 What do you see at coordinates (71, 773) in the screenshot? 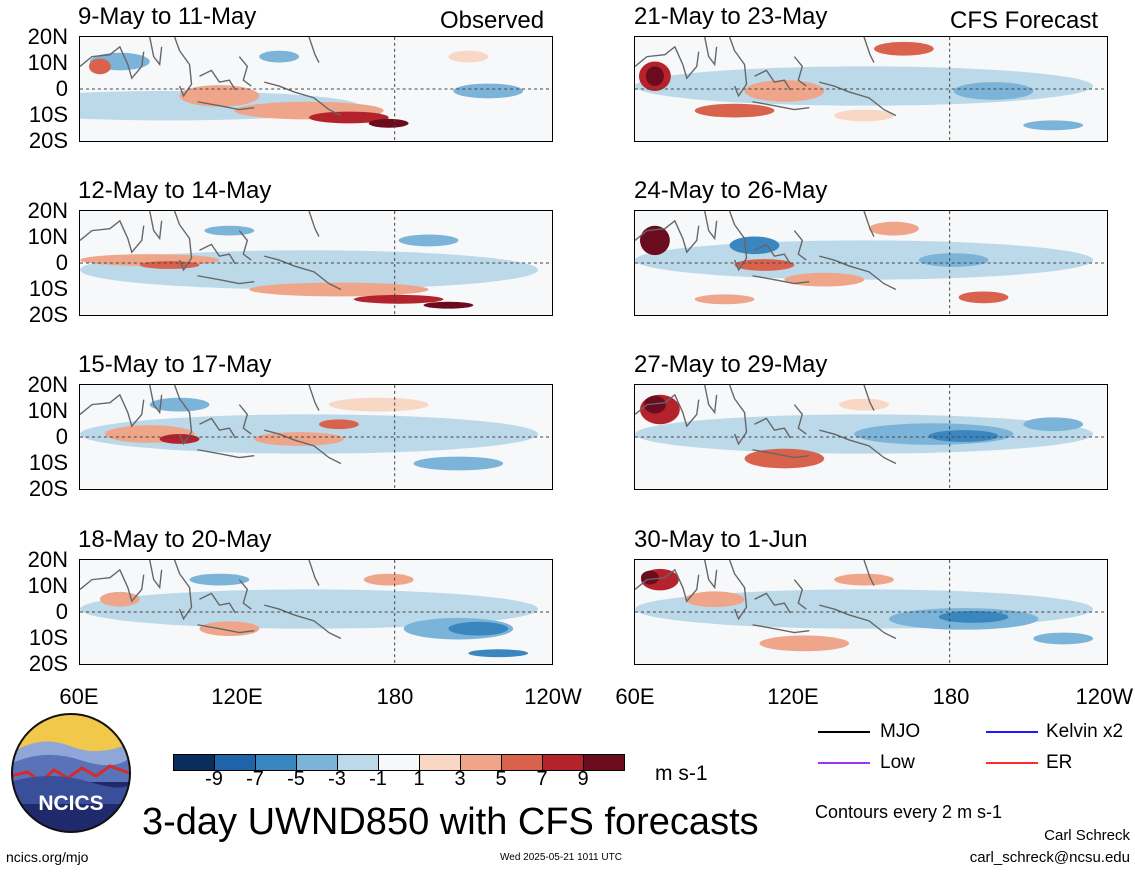
I see `ncics-logo: NCICS` at bounding box center [71, 773].